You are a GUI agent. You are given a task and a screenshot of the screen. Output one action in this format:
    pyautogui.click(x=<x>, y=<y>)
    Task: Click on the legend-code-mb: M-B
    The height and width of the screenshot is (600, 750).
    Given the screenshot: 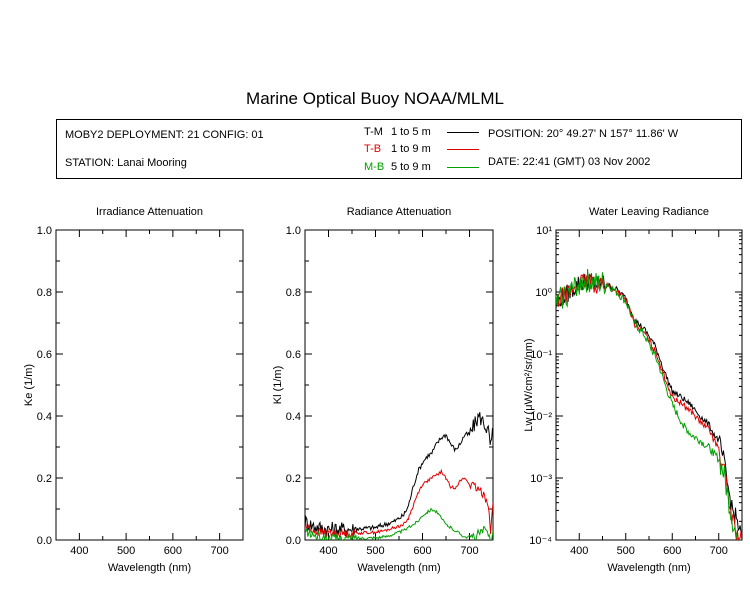 What is the action you would take?
    pyautogui.click(x=374, y=167)
    